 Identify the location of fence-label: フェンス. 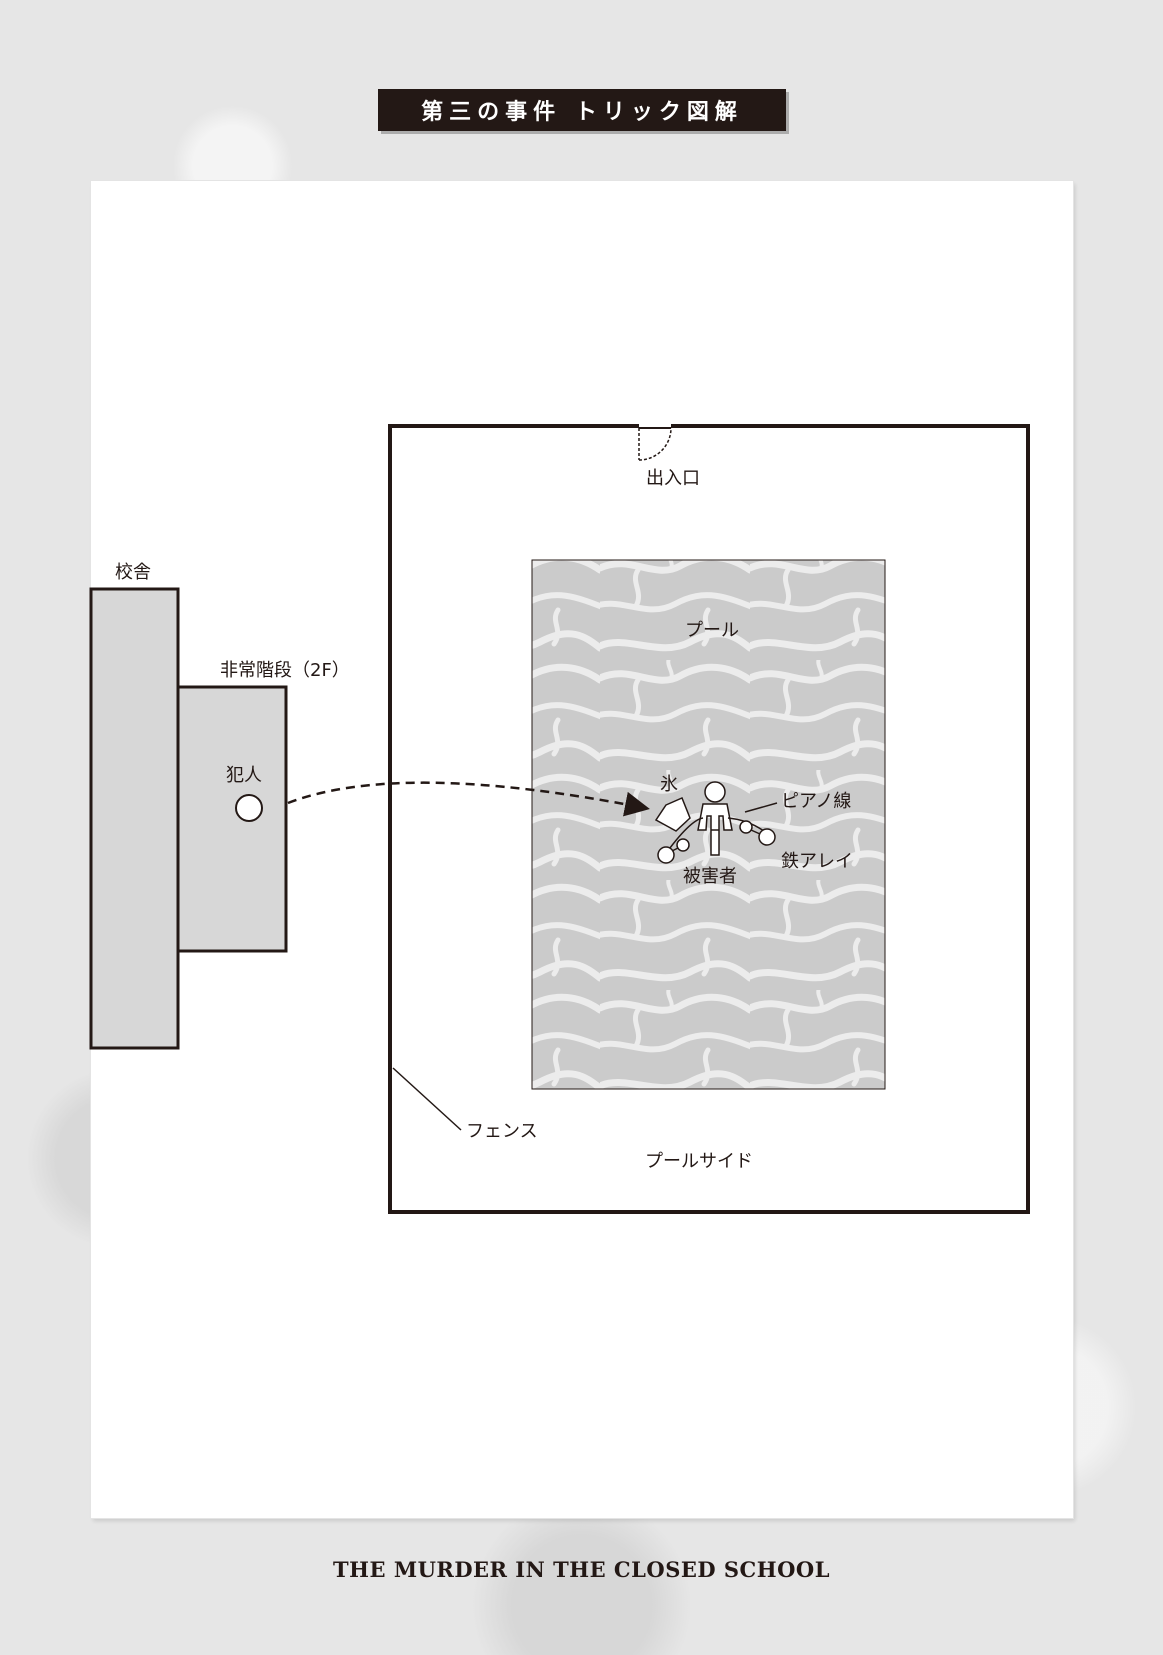
(502, 1131).